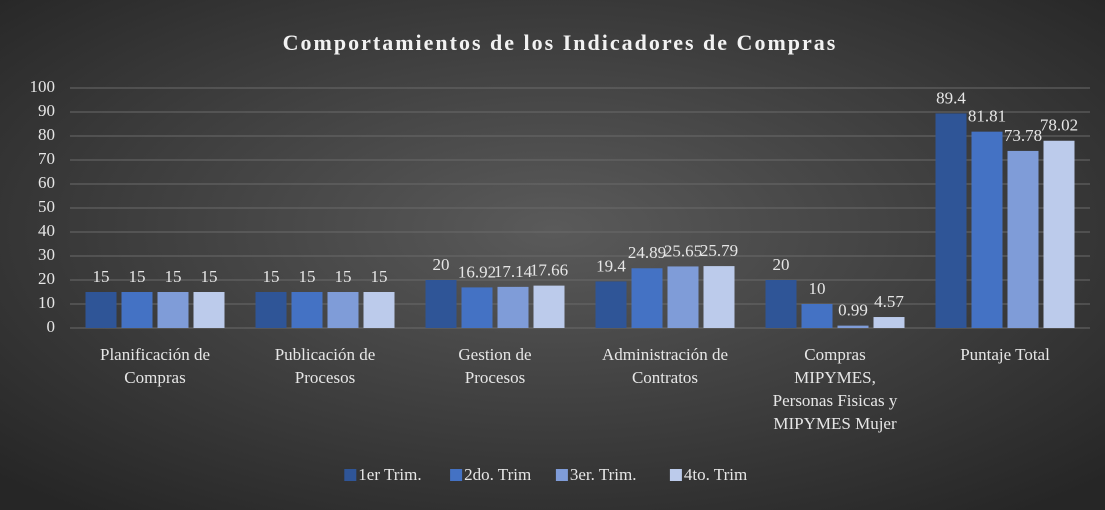 The image size is (1105, 510). I want to click on data-label: 25.65, so click(683, 250).